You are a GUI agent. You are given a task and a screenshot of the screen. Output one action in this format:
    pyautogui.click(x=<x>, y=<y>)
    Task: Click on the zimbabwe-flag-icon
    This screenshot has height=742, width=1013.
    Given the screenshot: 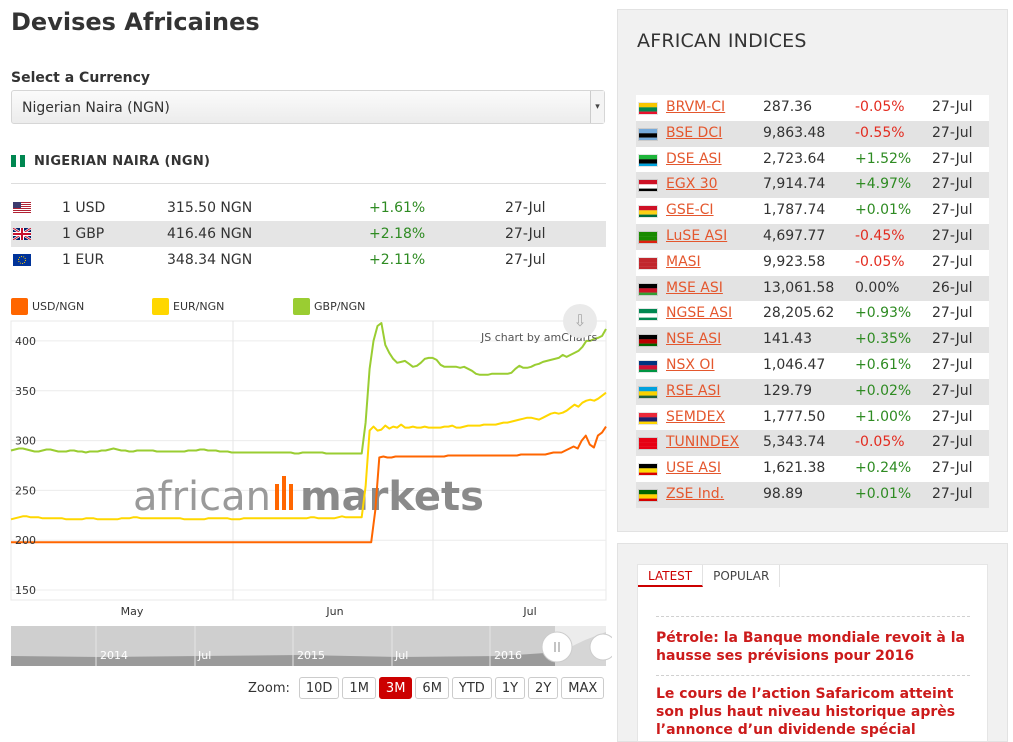 What is the action you would take?
    pyautogui.click(x=648, y=495)
    